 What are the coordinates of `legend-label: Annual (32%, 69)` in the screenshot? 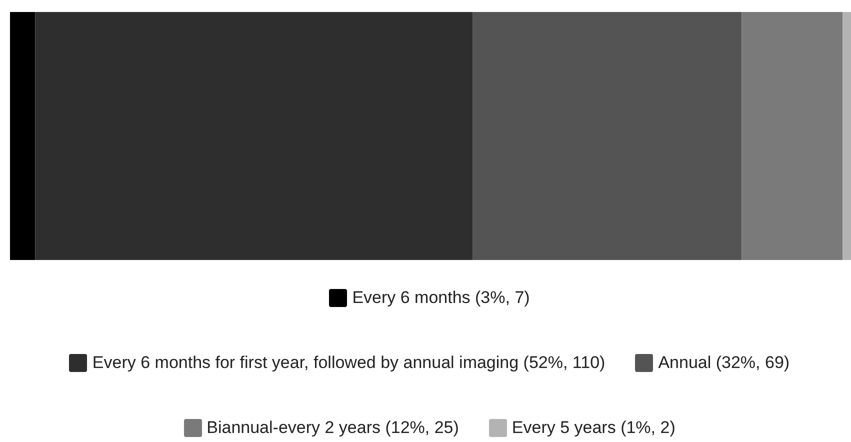 It's located at (724, 363).